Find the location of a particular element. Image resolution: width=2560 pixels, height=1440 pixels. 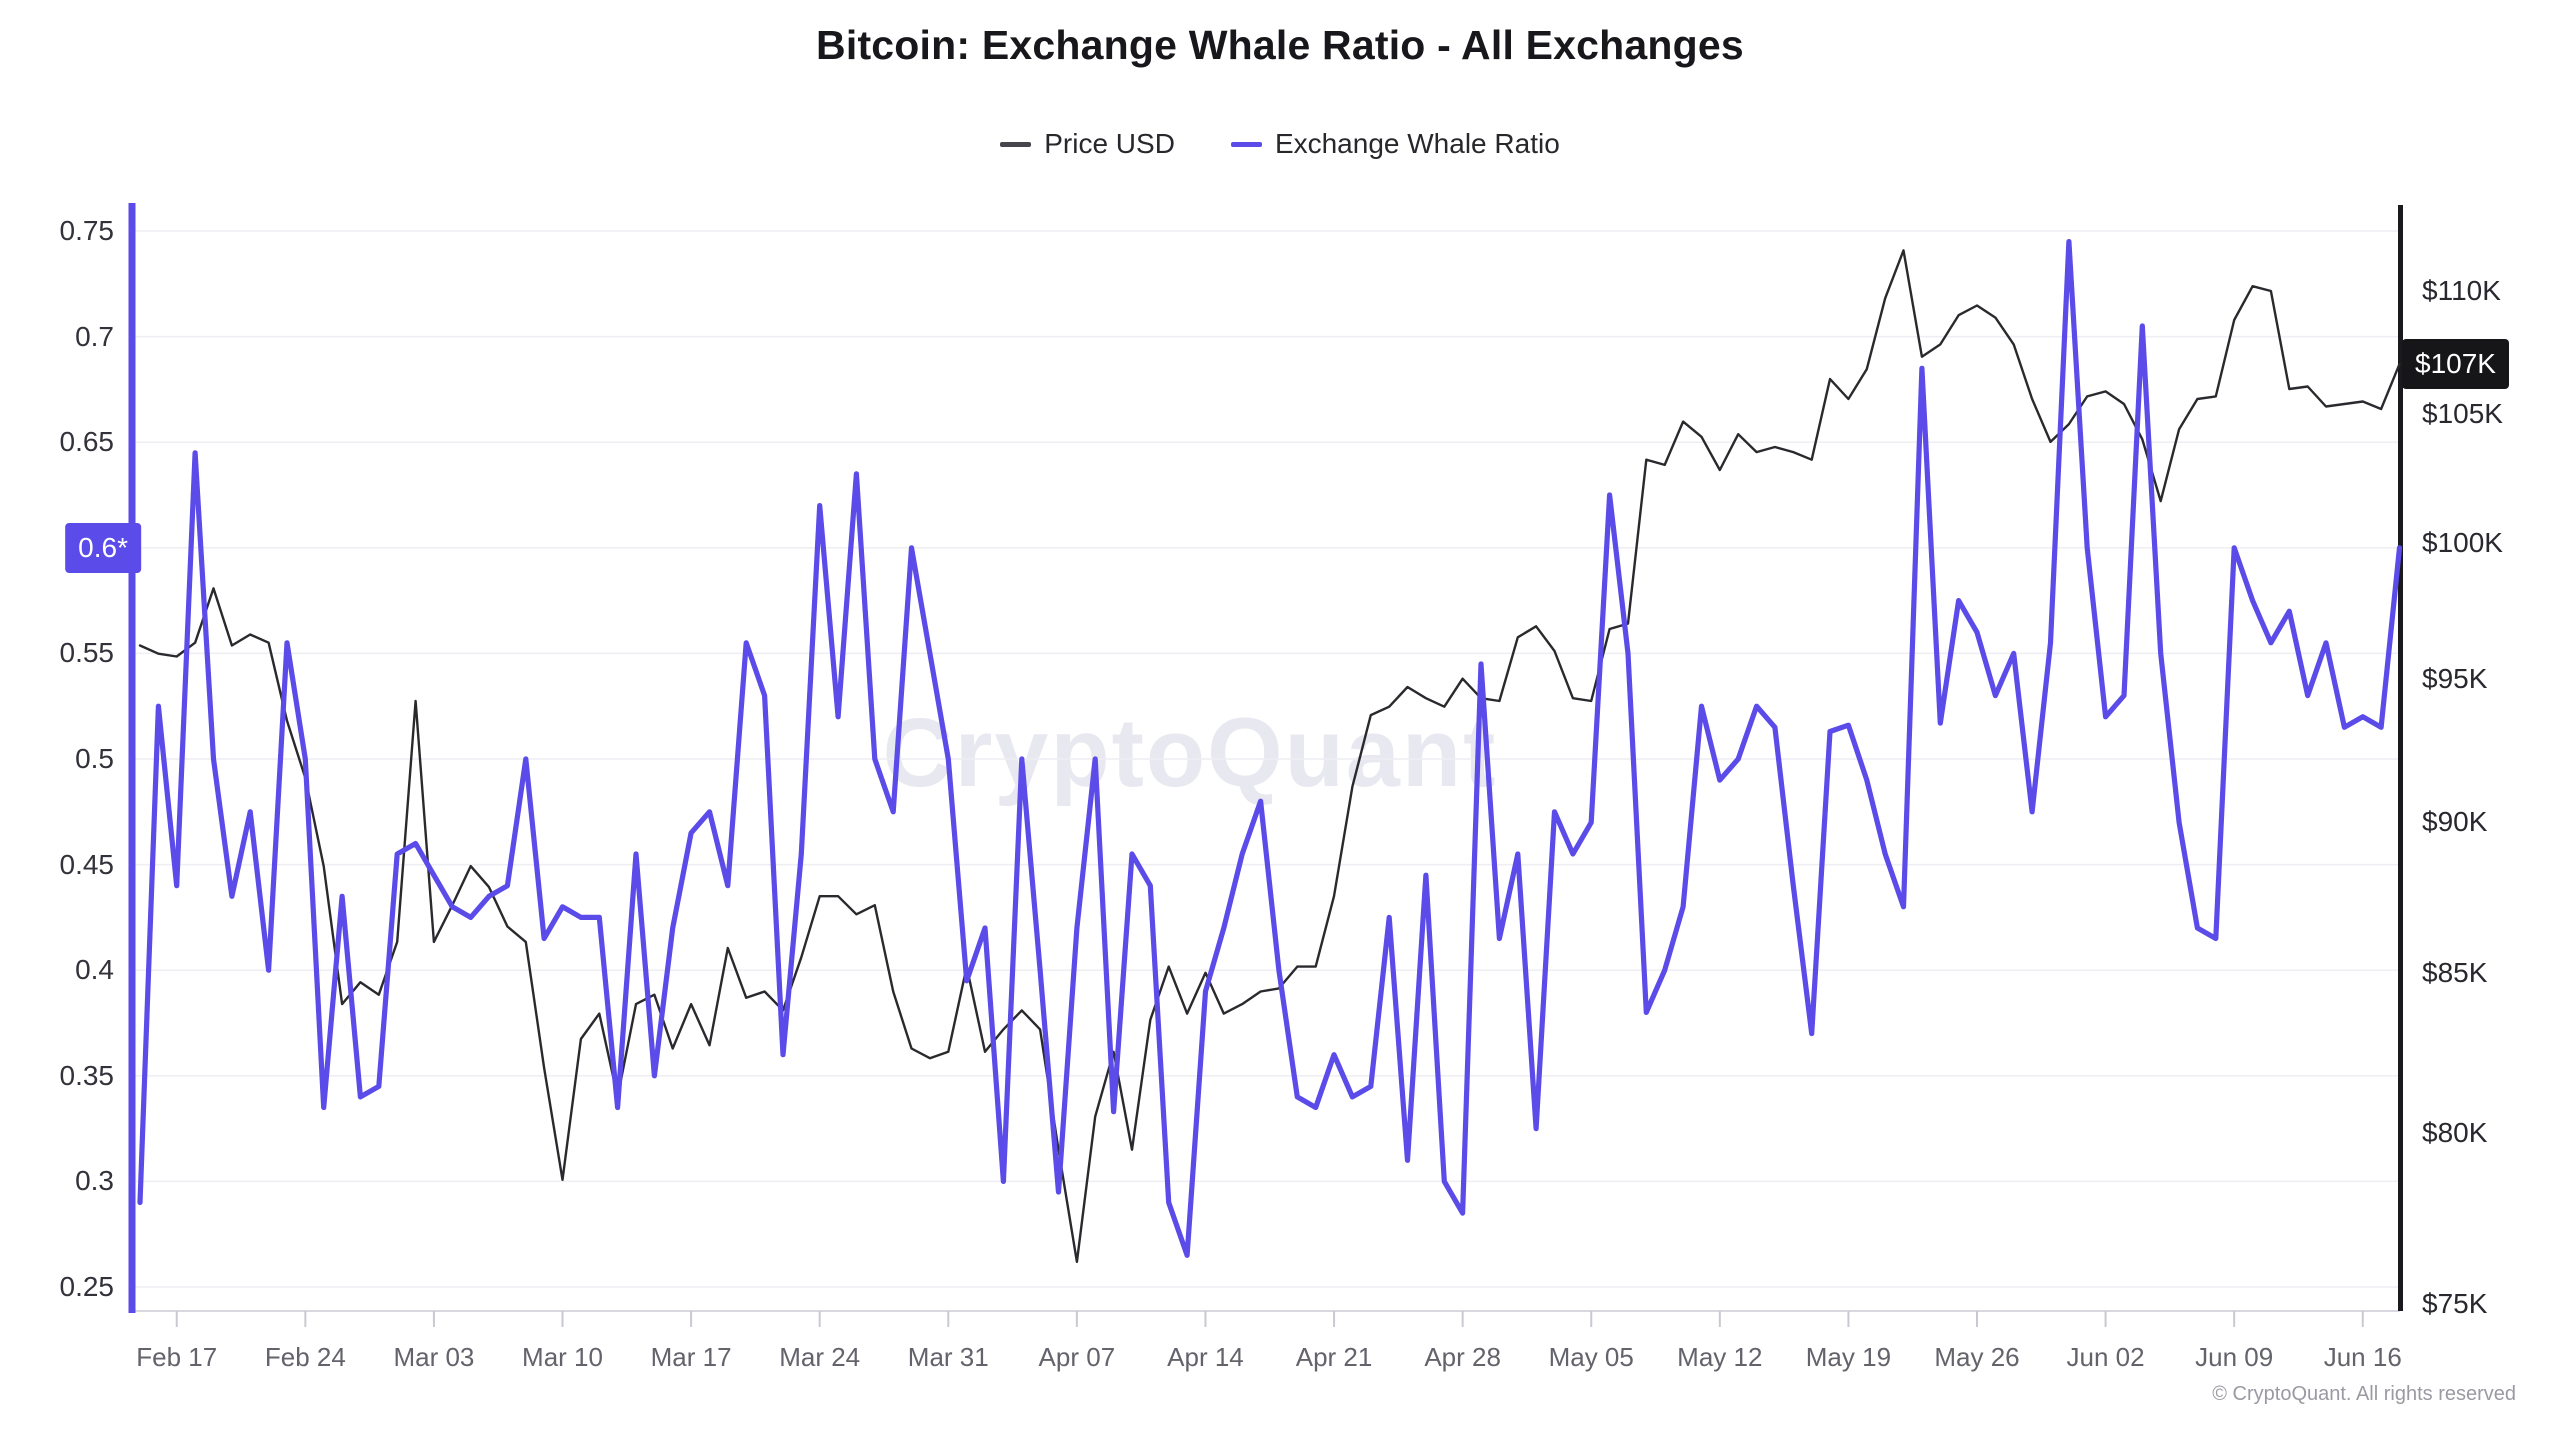

left-axis-tick-label: 0.35 is located at coordinates (87, 1075).